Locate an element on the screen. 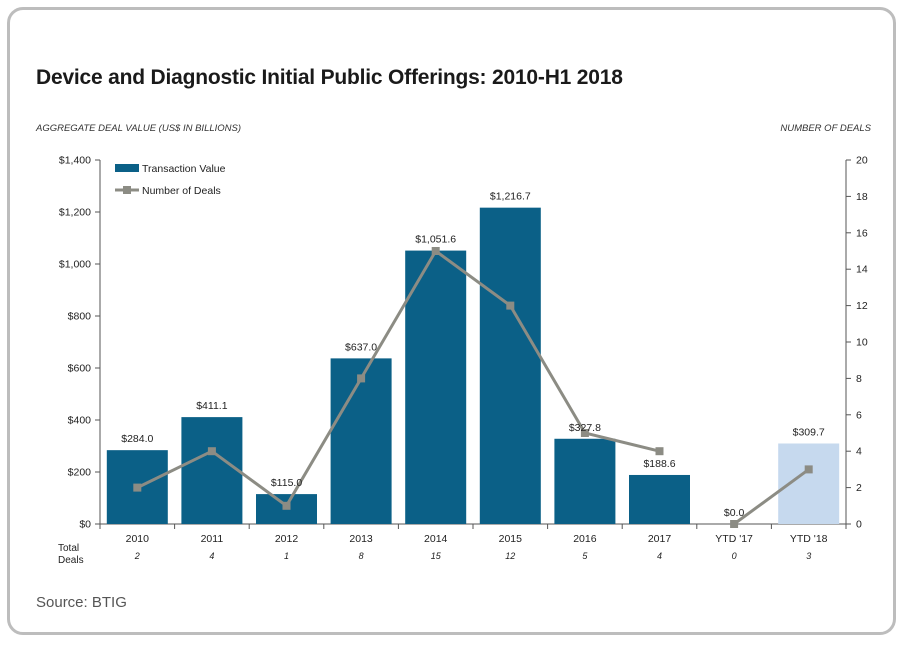  category-label: 2010 is located at coordinates (138, 539).